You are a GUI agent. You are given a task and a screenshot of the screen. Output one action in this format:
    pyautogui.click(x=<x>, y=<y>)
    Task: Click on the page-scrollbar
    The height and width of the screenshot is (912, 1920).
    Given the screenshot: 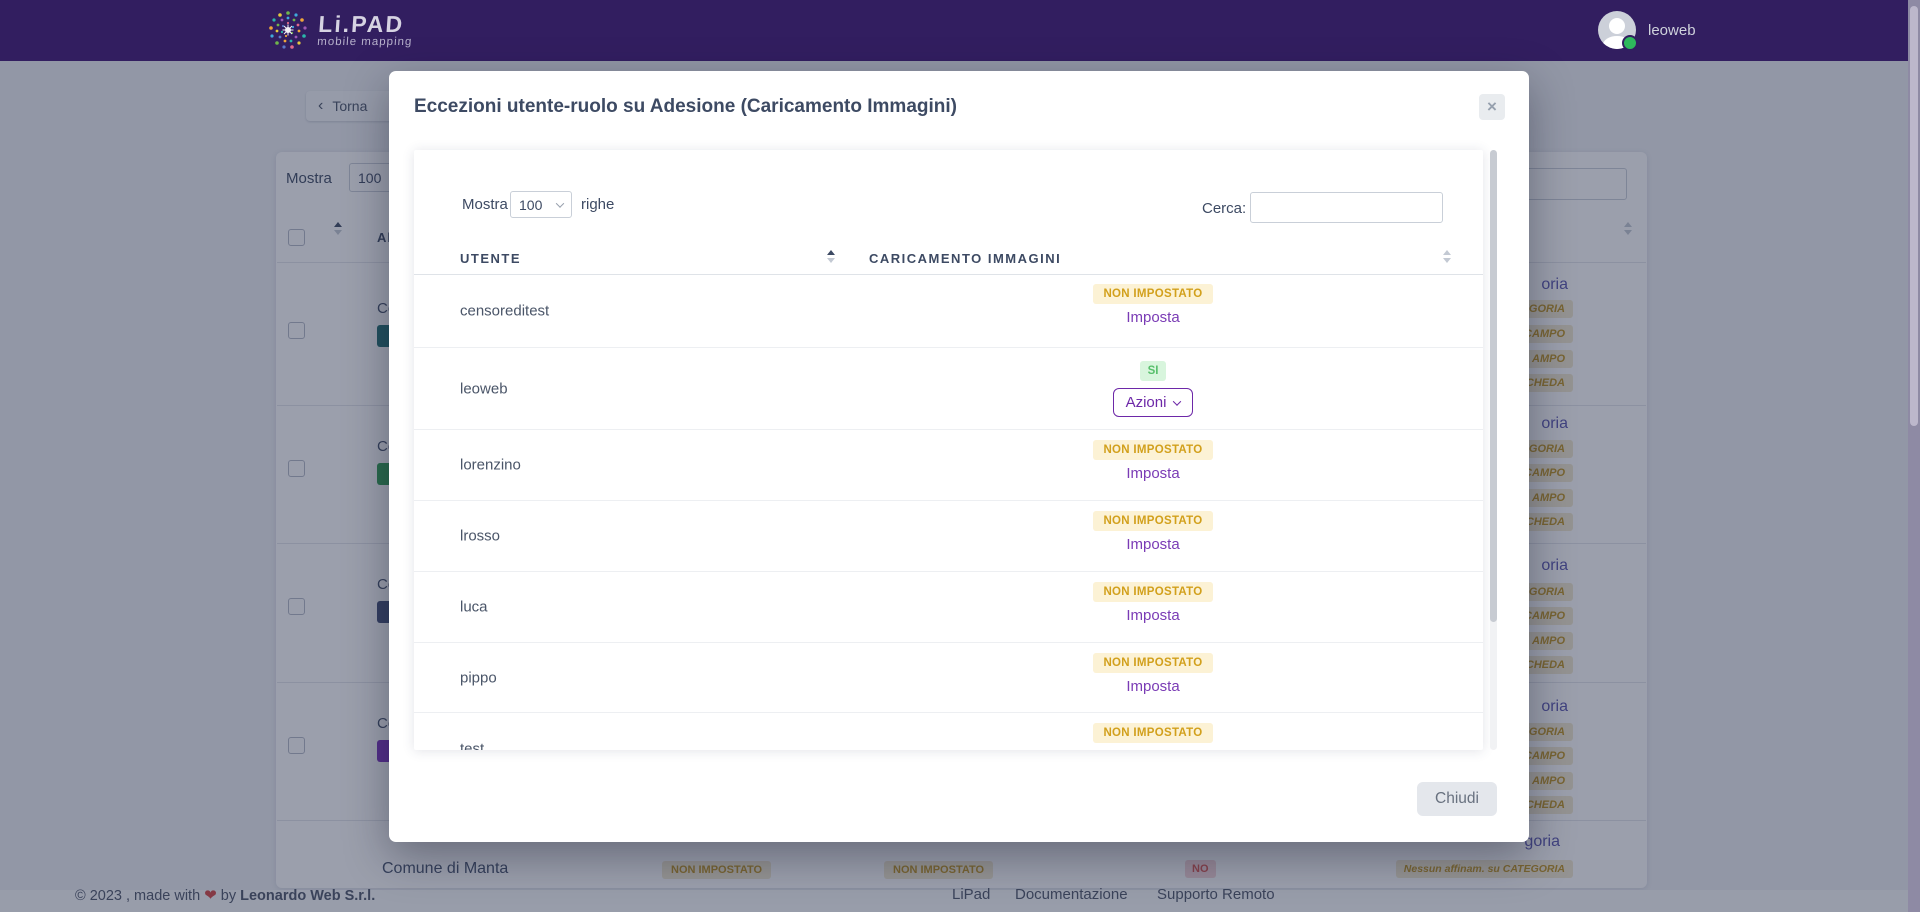 What is the action you would take?
    pyautogui.click(x=1914, y=456)
    